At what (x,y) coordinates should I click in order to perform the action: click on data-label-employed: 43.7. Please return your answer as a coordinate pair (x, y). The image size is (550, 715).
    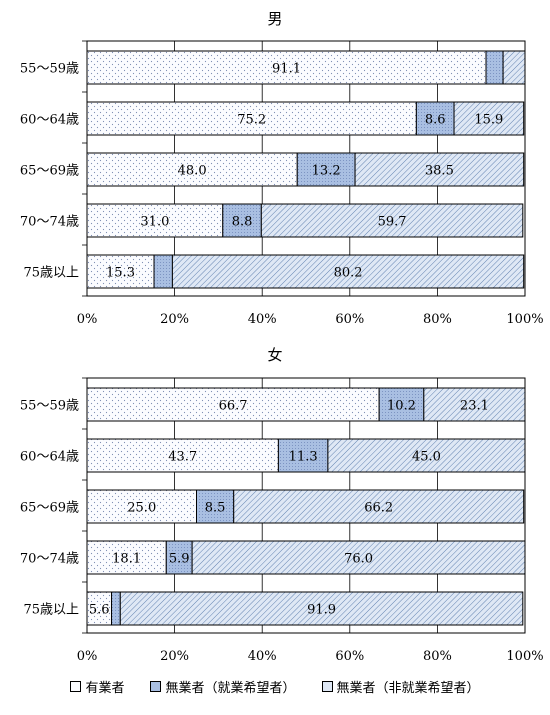
    Looking at the image, I should click on (182, 457).